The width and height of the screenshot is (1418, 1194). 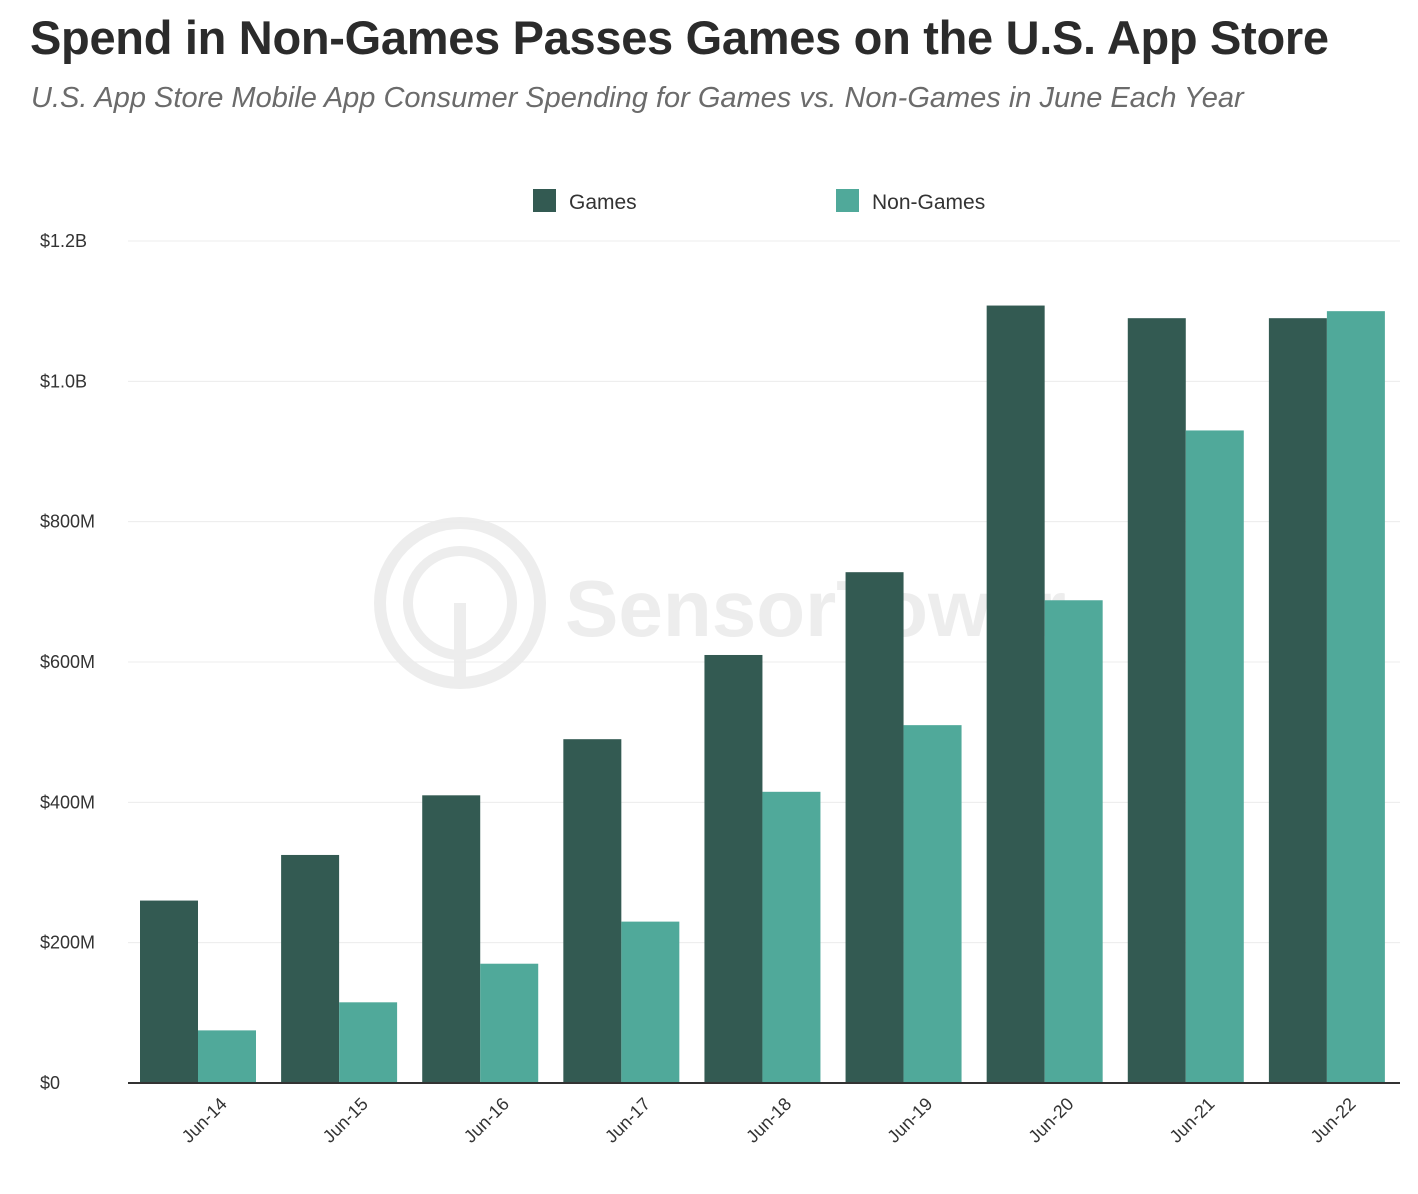 I want to click on x-tick-label: Jun-16, so click(x=486, y=1120).